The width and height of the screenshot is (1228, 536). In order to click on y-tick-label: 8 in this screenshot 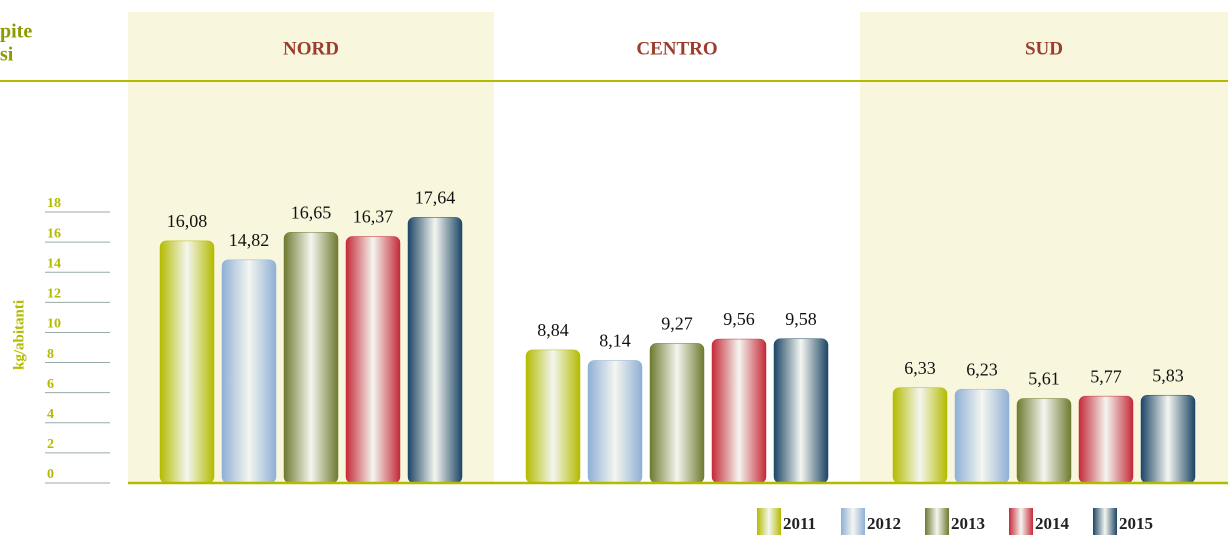, I will do `click(50, 354)`.